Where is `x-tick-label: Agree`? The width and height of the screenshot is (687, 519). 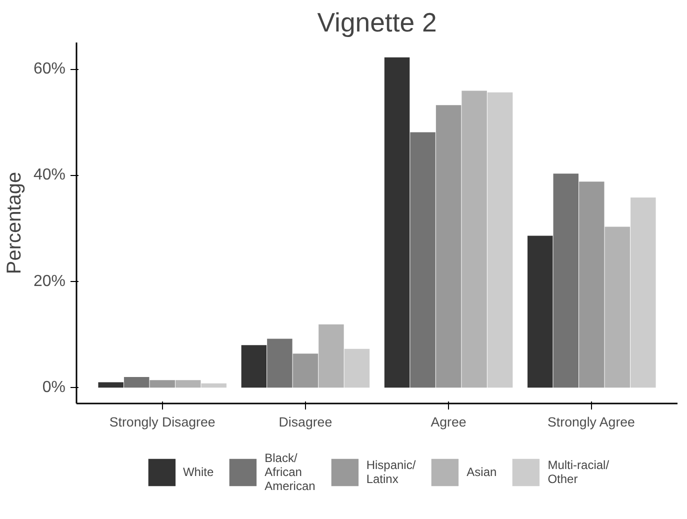
x-tick-label: Agree is located at coordinates (448, 422).